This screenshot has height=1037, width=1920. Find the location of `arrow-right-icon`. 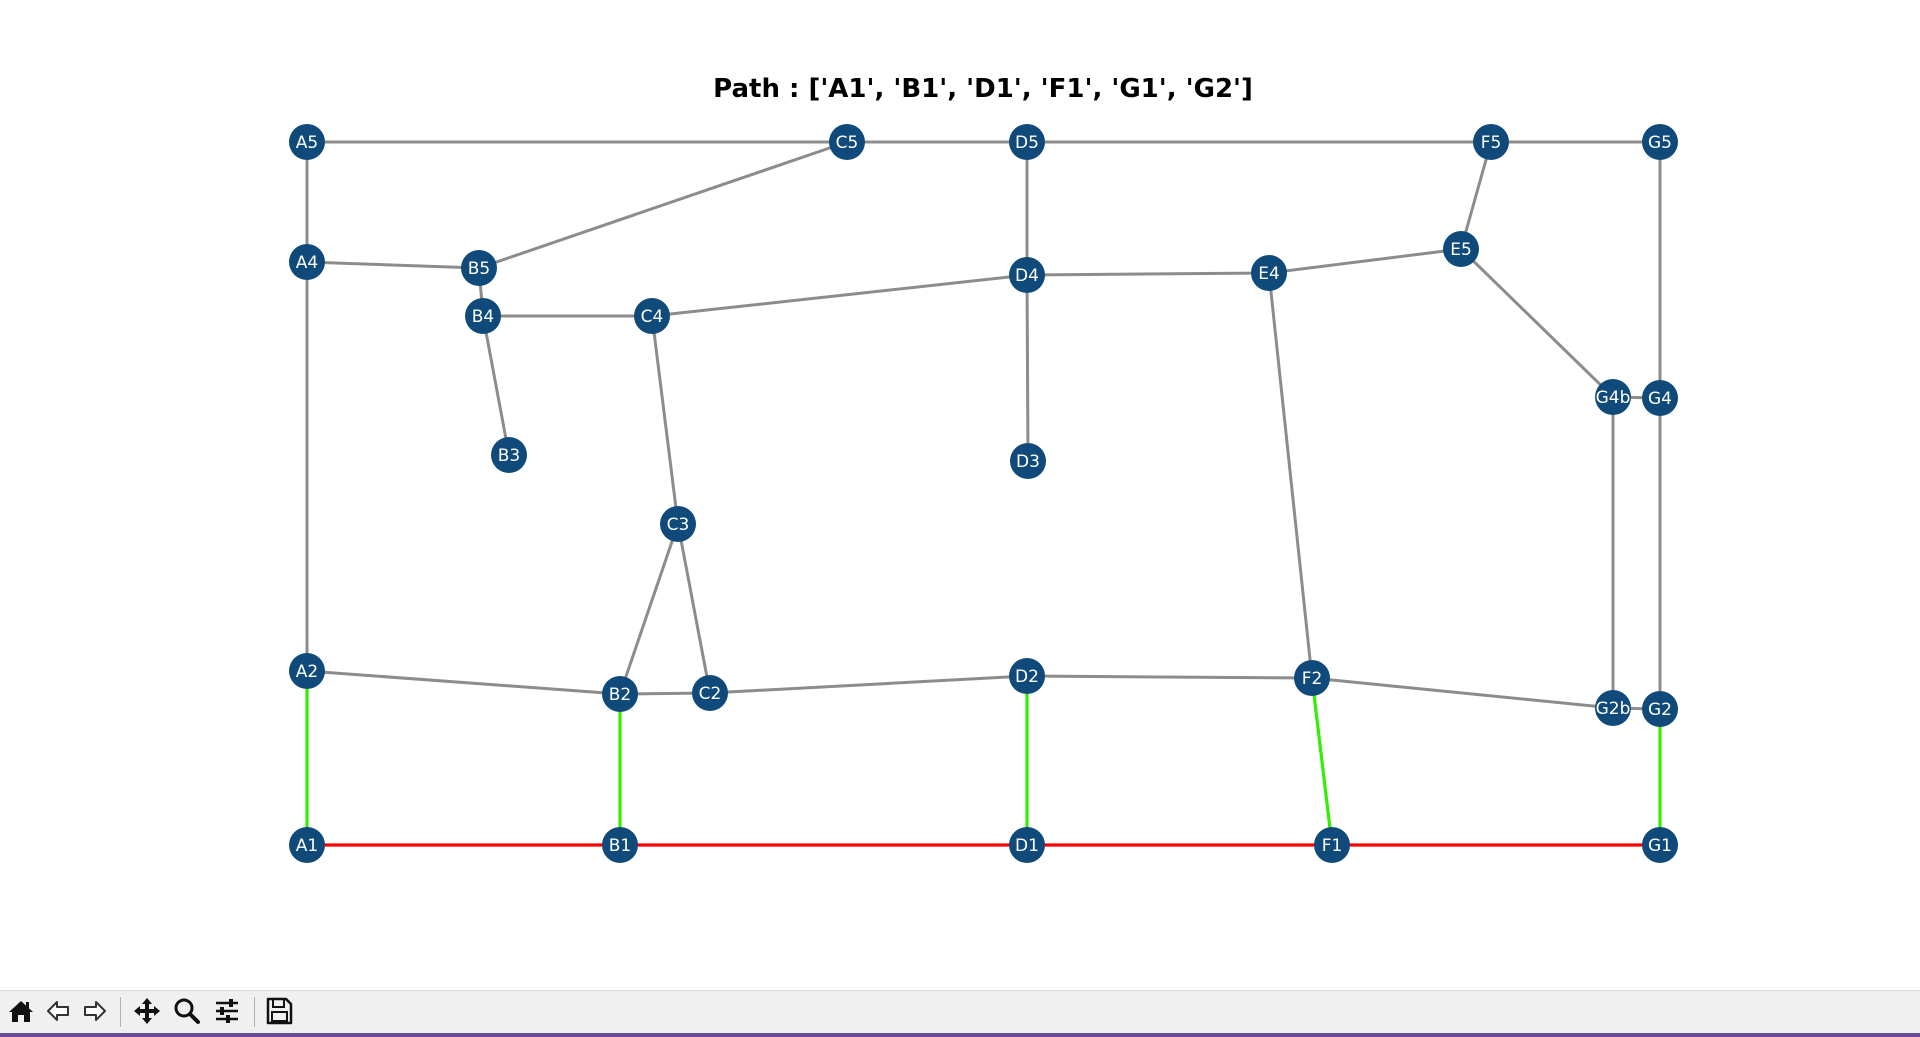

arrow-right-icon is located at coordinates (95, 1011).